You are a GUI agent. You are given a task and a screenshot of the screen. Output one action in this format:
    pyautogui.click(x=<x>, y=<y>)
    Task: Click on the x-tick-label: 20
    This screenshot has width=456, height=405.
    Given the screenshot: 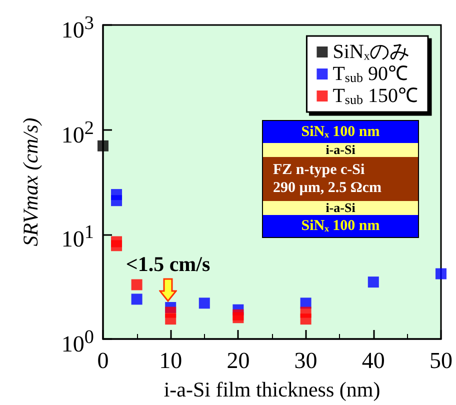 What is the action you would take?
    pyautogui.click(x=238, y=360)
    